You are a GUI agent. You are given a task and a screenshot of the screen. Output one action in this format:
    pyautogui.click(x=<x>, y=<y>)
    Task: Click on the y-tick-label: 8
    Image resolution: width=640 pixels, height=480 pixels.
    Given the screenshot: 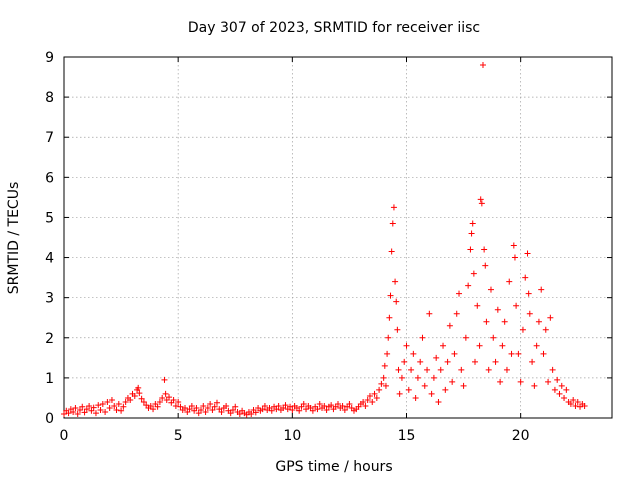 What is the action you would take?
    pyautogui.click(x=49, y=98)
    